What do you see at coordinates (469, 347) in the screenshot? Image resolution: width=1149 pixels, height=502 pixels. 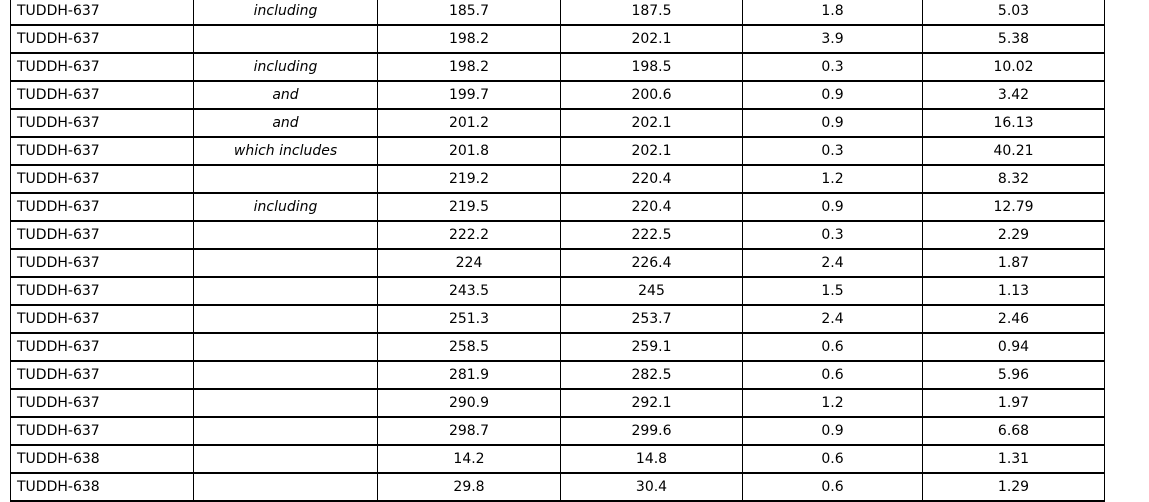 I see `cell-from: 258.5` at bounding box center [469, 347].